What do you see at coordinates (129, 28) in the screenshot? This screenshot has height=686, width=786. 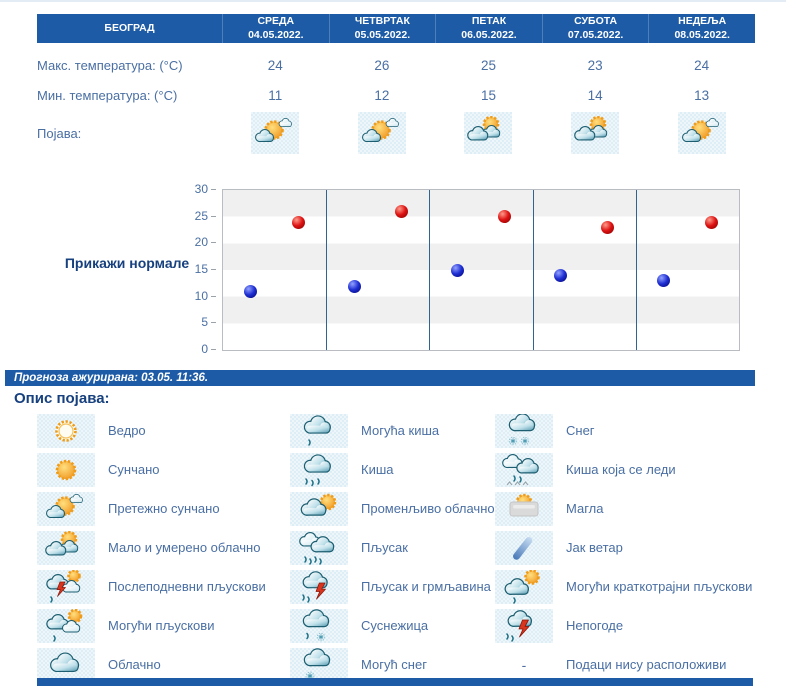 I see `location-header: БЕОГРАД` at bounding box center [129, 28].